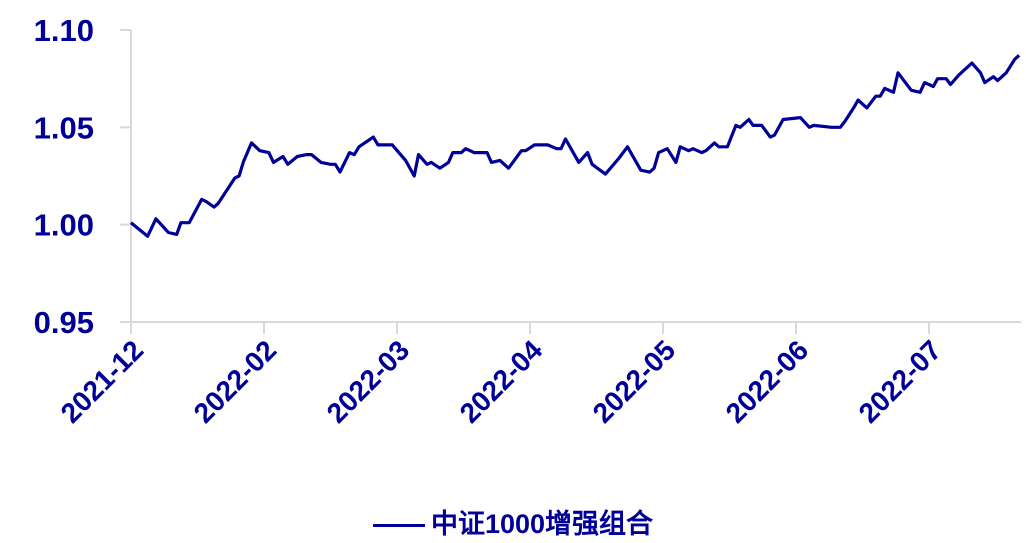 The height and width of the screenshot is (543, 1026). I want to click on legend-label: 中证1000增强组合, so click(542, 524).